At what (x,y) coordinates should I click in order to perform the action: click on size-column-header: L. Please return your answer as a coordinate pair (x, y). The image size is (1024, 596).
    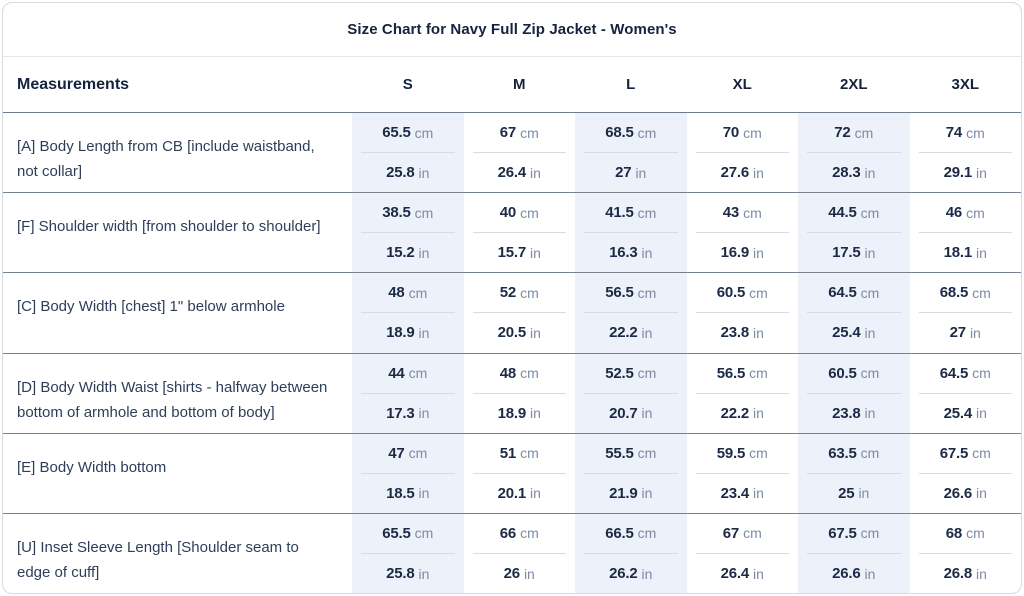
    Looking at the image, I should click on (631, 84).